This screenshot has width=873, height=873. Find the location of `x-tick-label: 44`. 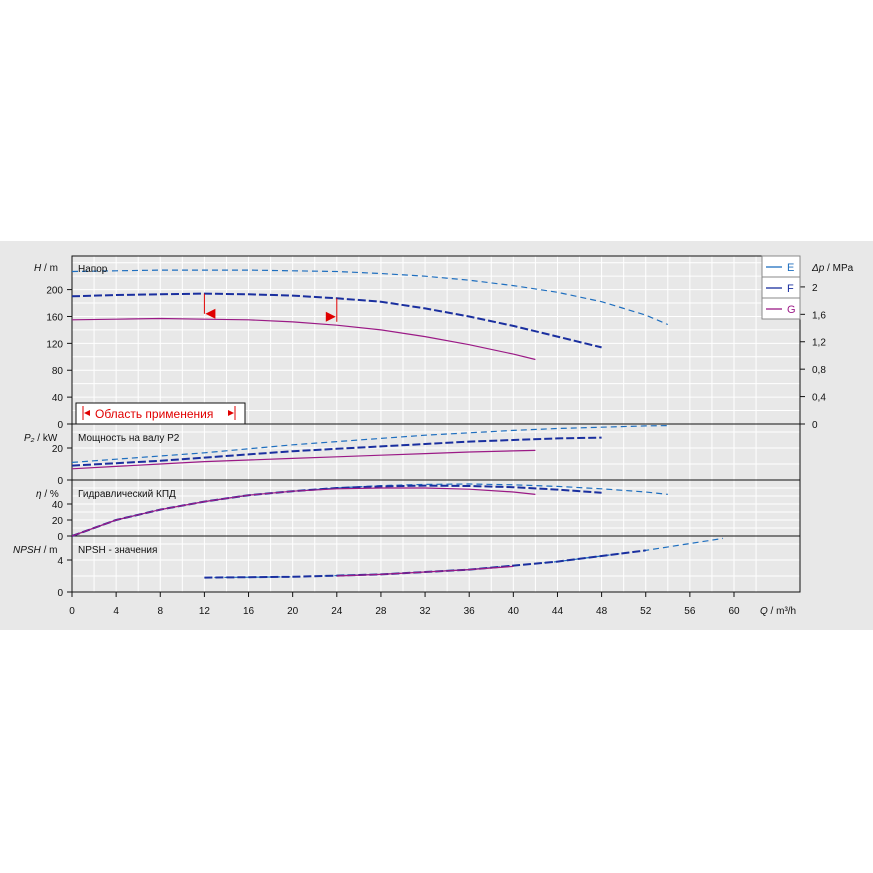

x-tick-label: 44 is located at coordinates (558, 611).